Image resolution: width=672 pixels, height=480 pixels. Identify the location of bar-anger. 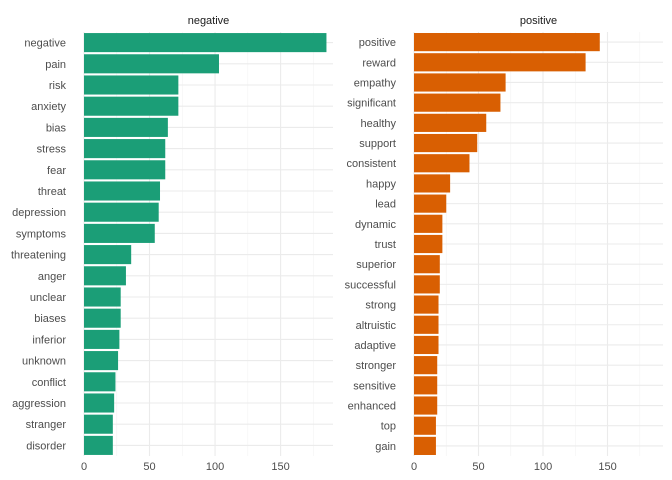
(105, 276).